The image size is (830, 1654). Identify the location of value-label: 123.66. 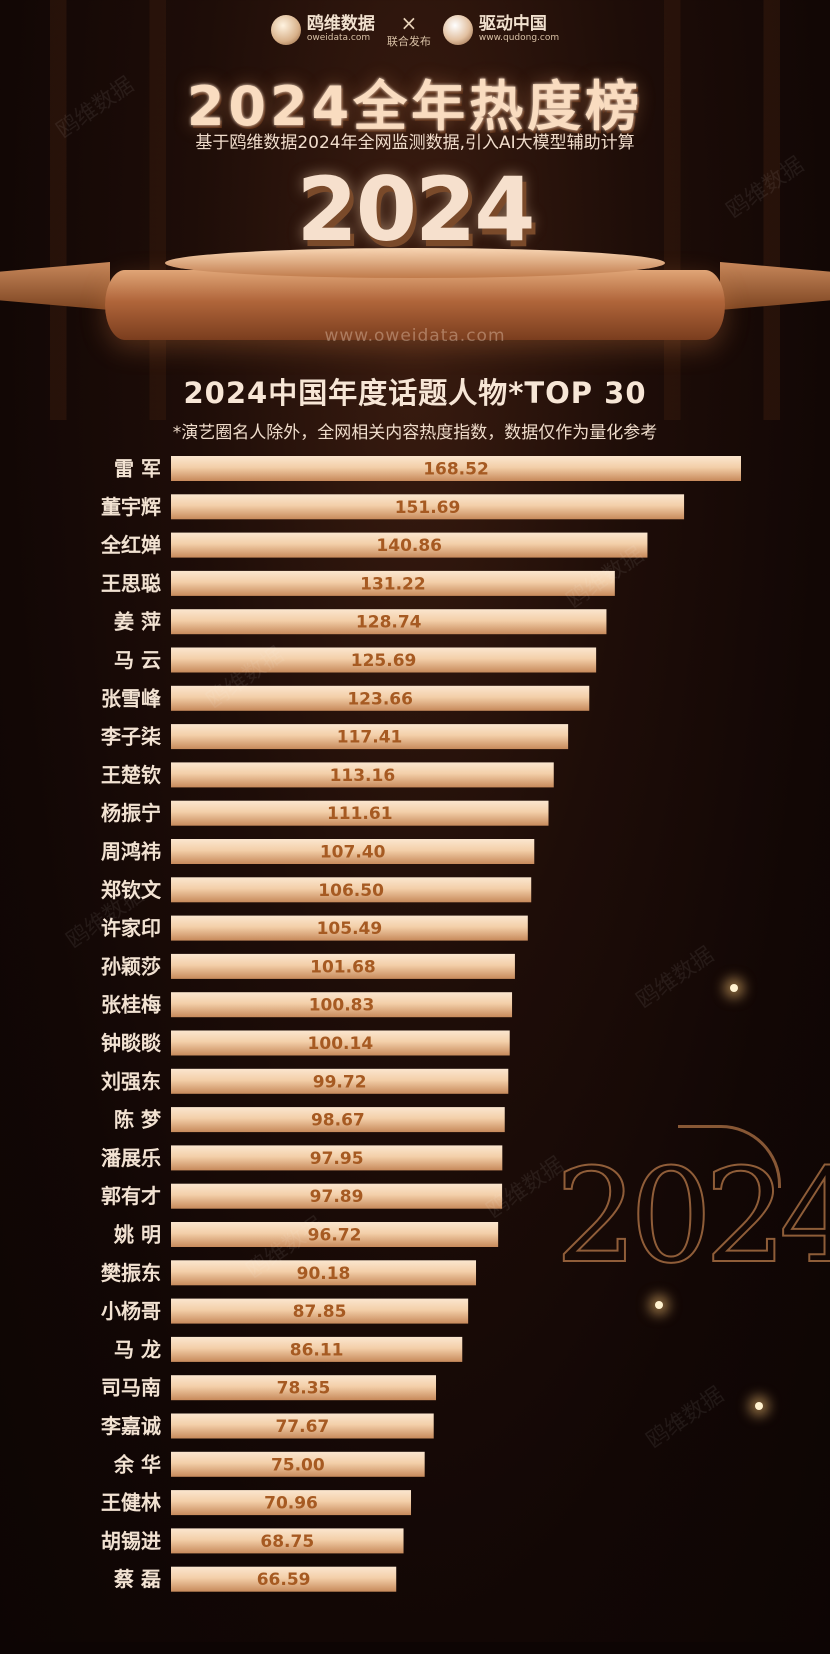
(380, 699).